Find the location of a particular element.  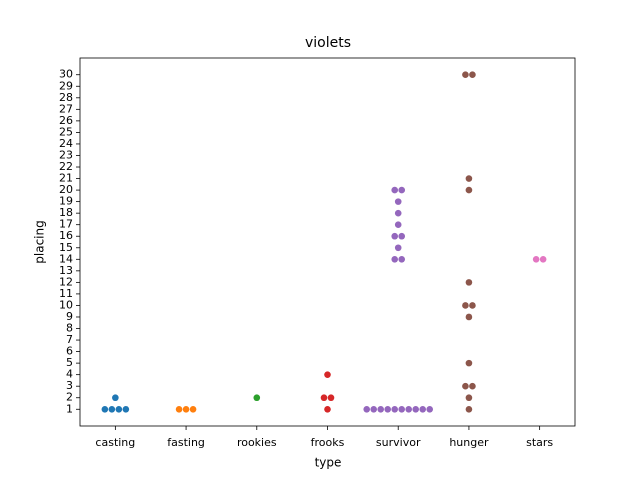

y-tick-label: 28 is located at coordinates (66, 97).